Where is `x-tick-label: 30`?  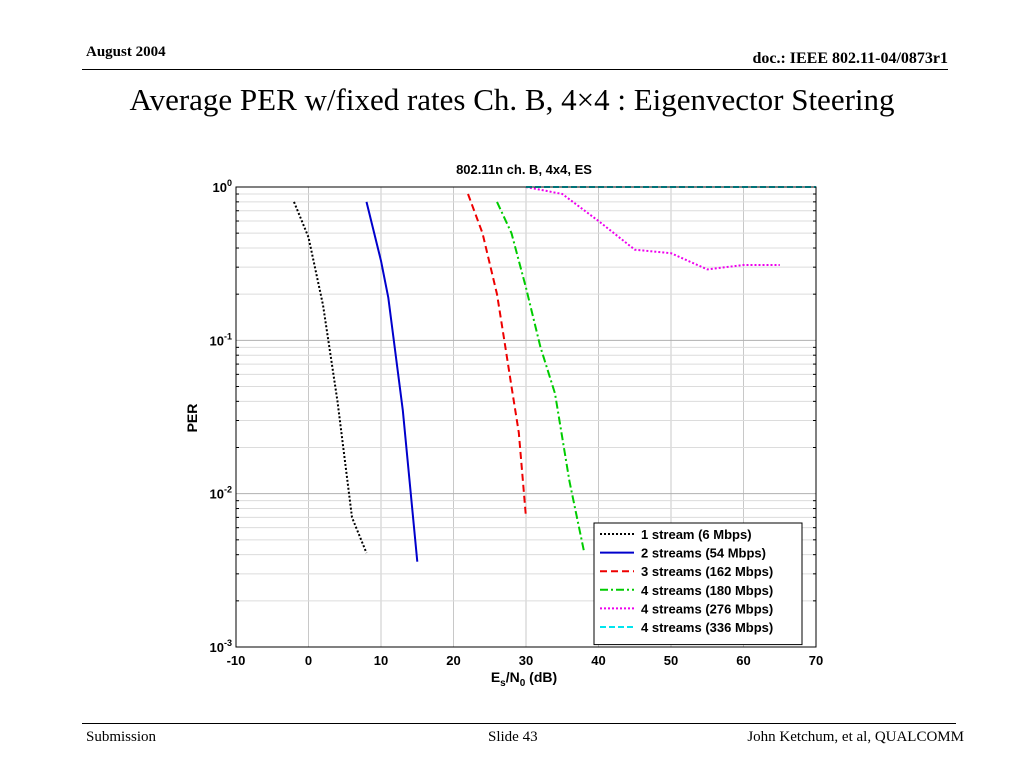 x-tick-label: 30 is located at coordinates (526, 660).